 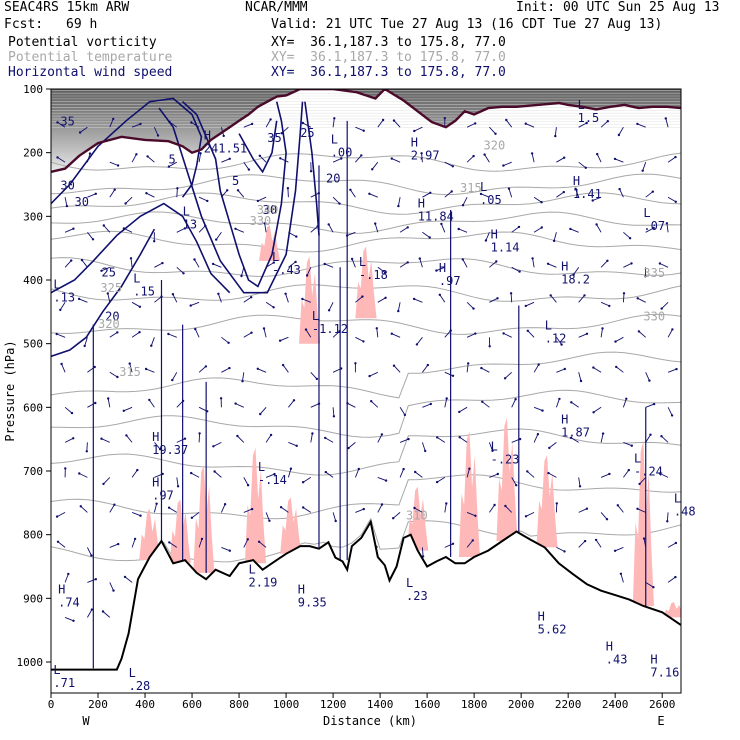 I want to click on wind-speed-label: 5, so click(x=235, y=181).